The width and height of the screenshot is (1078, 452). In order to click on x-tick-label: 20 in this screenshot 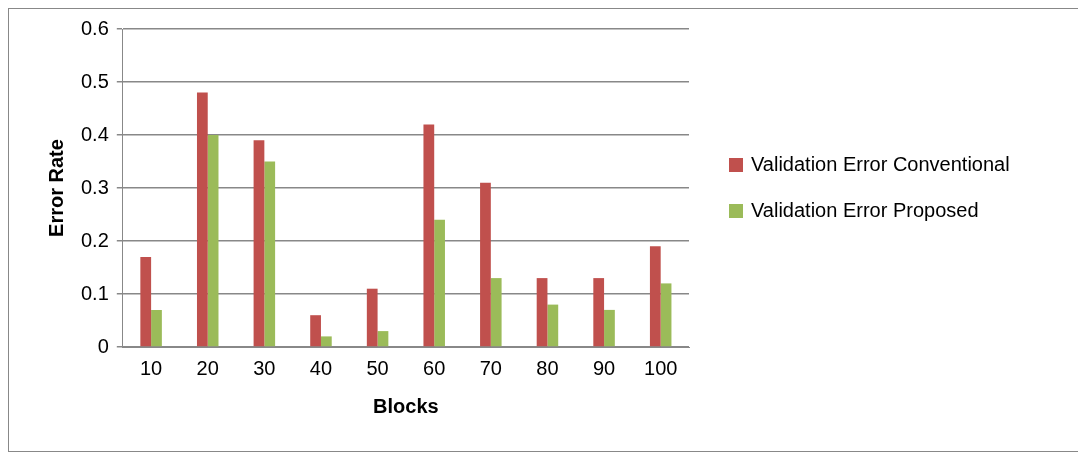, I will do `click(207, 367)`.